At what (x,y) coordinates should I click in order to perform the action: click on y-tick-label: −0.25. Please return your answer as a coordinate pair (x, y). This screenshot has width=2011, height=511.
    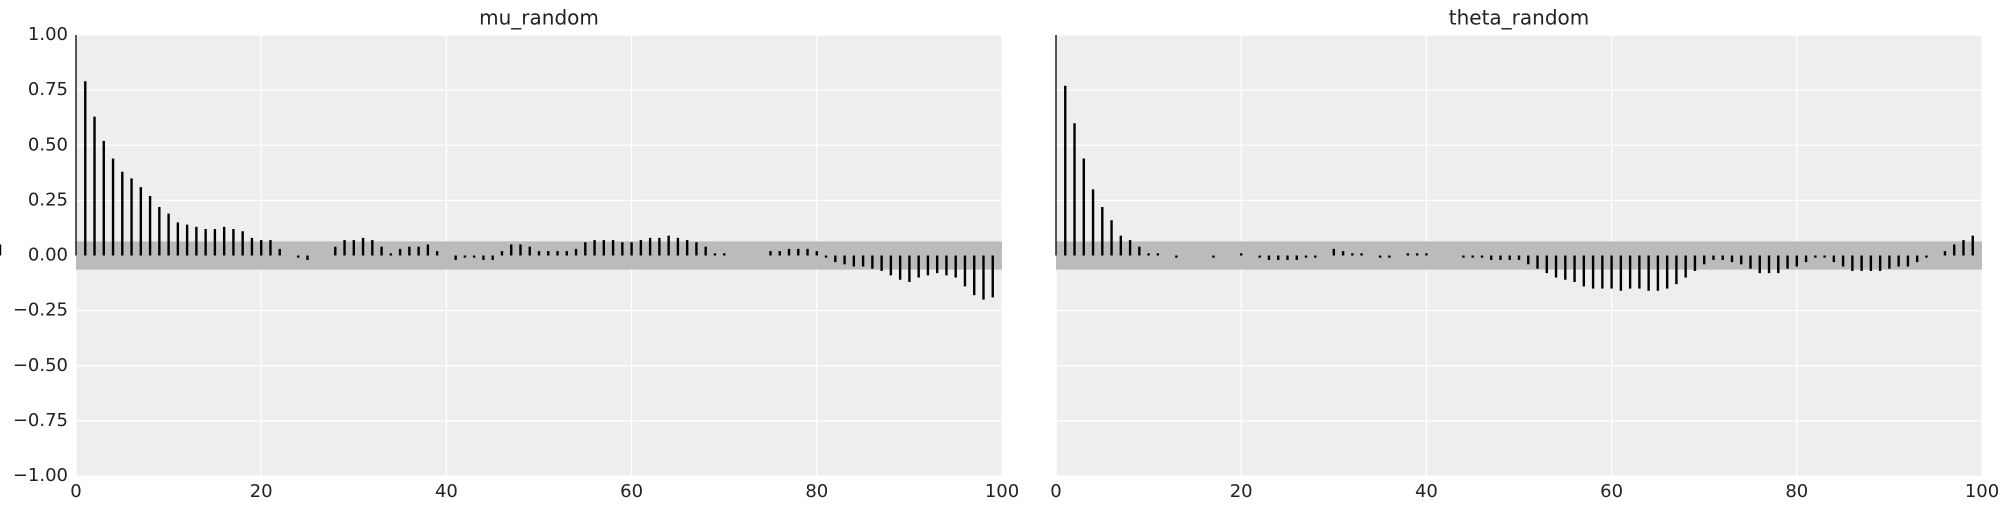
    Looking at the image, I should click on (40, 310).